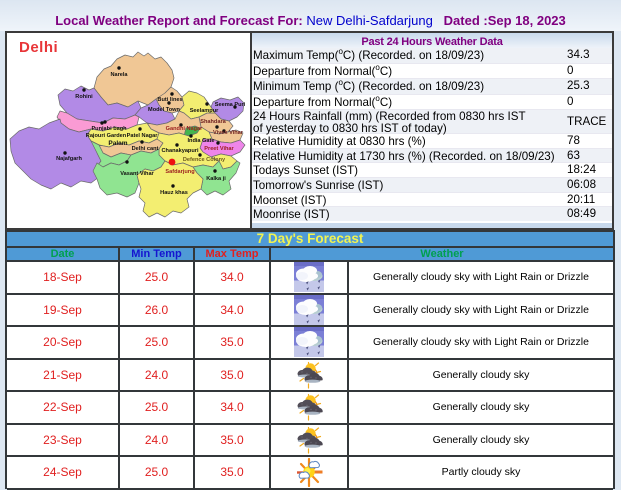 Image resolution: width=621 pixels, height=490 pixels. Describe the element at coordinates (228, 133) in the screenshot. I see `svg-text: Vivek Vihar` at that location.